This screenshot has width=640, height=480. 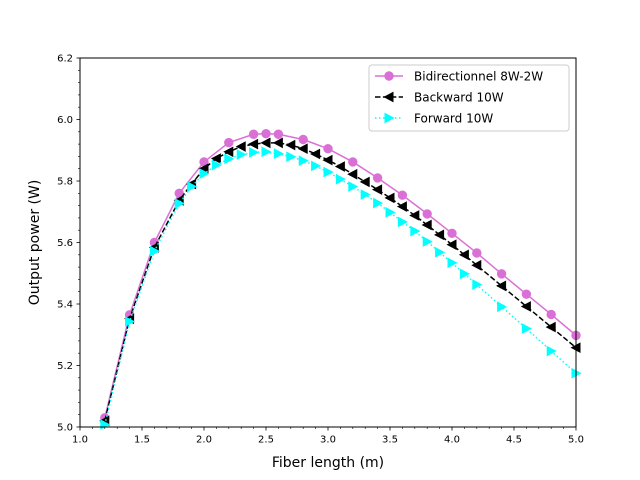 What do you see at coordinates (142, 440) in the screenshot?
I see `x-tick-label: 1.5` at bounding box center [142, 440].